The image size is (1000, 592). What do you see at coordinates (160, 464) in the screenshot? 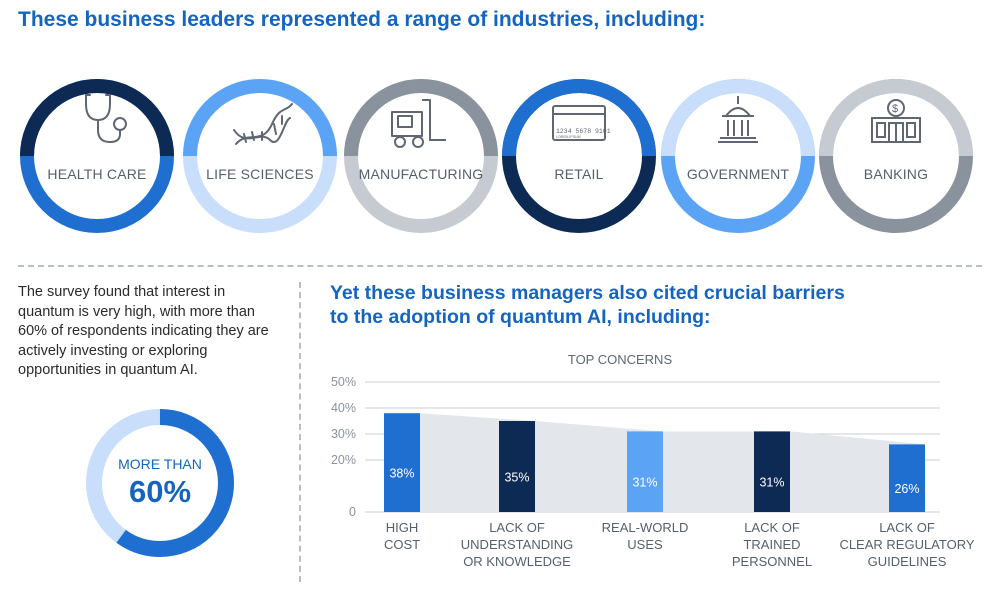
I see `donut-caption: MORE THAN` at bounding box center [160, 464].